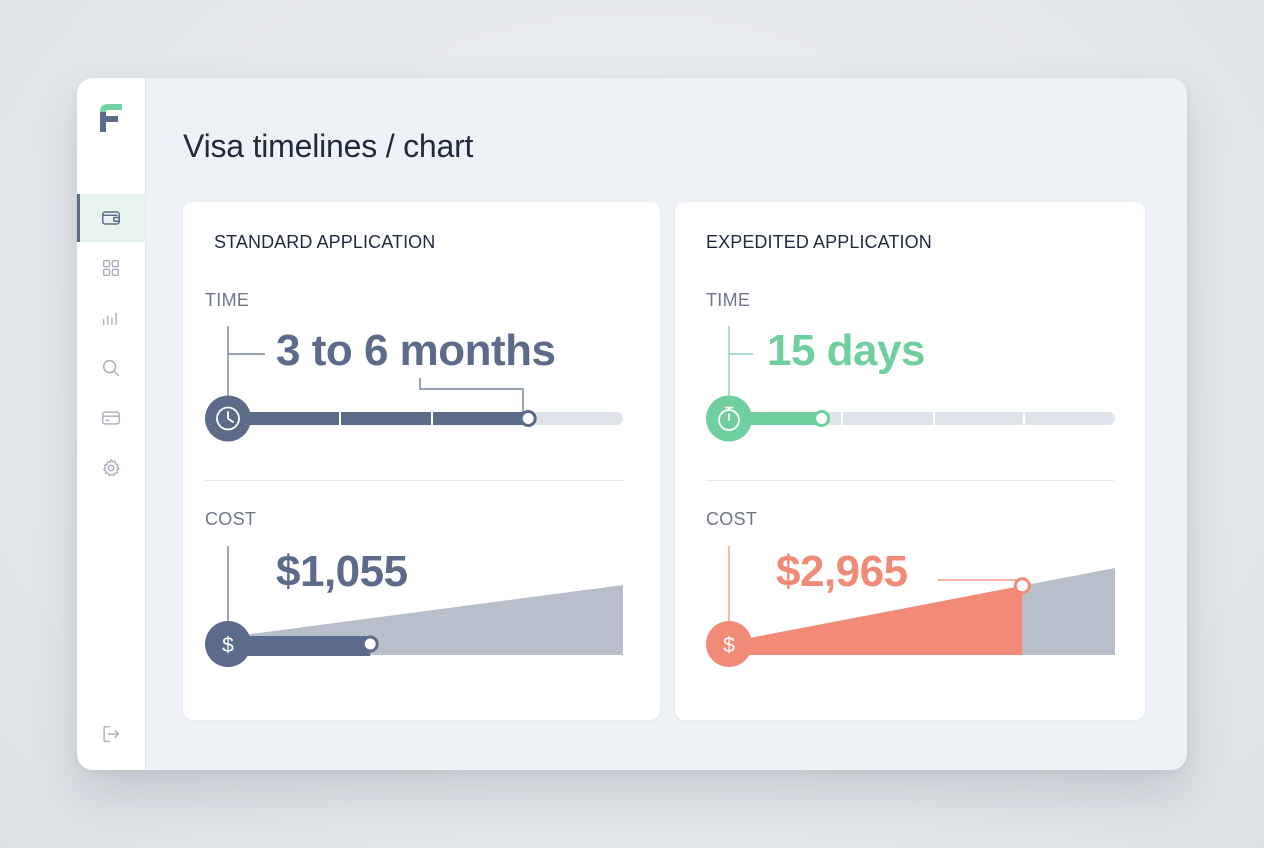 The image size is (1264, 848). What do you see at coordinates (842, 571) in the screenshot?
I see `cost-value: $2,965` at bounding box center [842, 571].